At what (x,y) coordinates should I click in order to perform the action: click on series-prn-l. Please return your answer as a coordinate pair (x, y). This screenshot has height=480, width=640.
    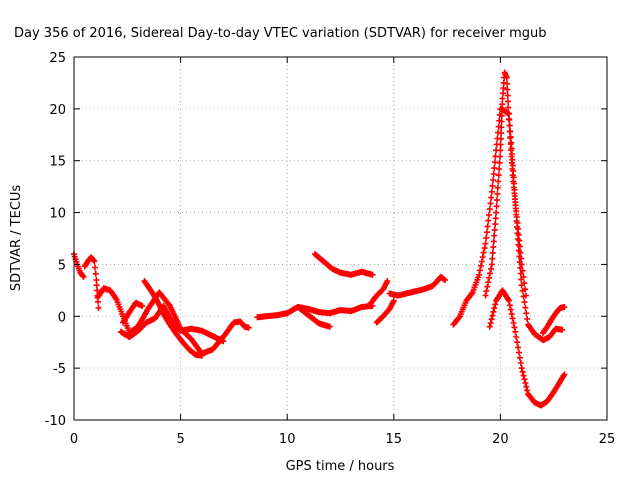
    Looking at the image, I should click on (417, 286).